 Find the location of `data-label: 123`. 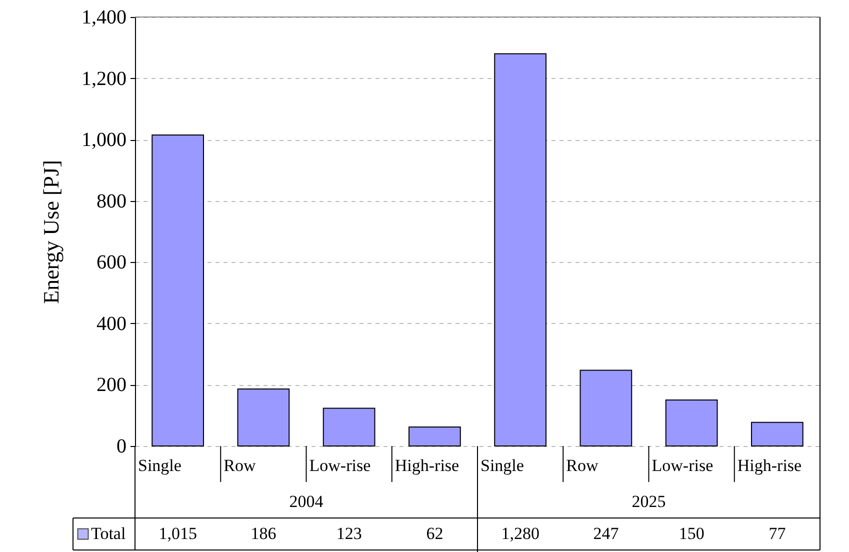

data-label: 123 is located at coordinates (349, 533).